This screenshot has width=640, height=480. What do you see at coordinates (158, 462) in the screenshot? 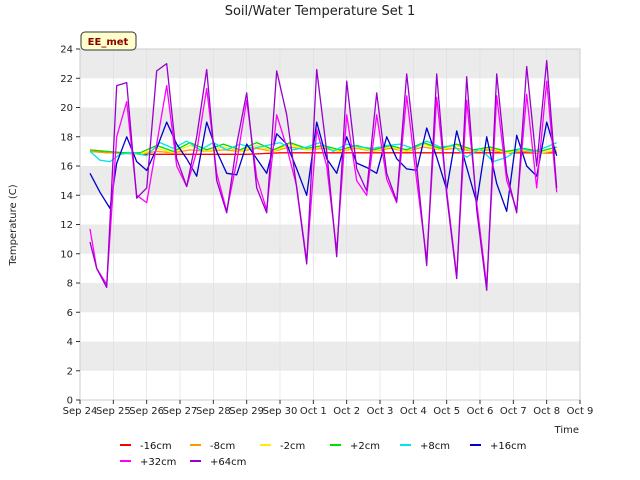
I see `legend-label-+32cm: +32cm` at bounding box center [158, 462].